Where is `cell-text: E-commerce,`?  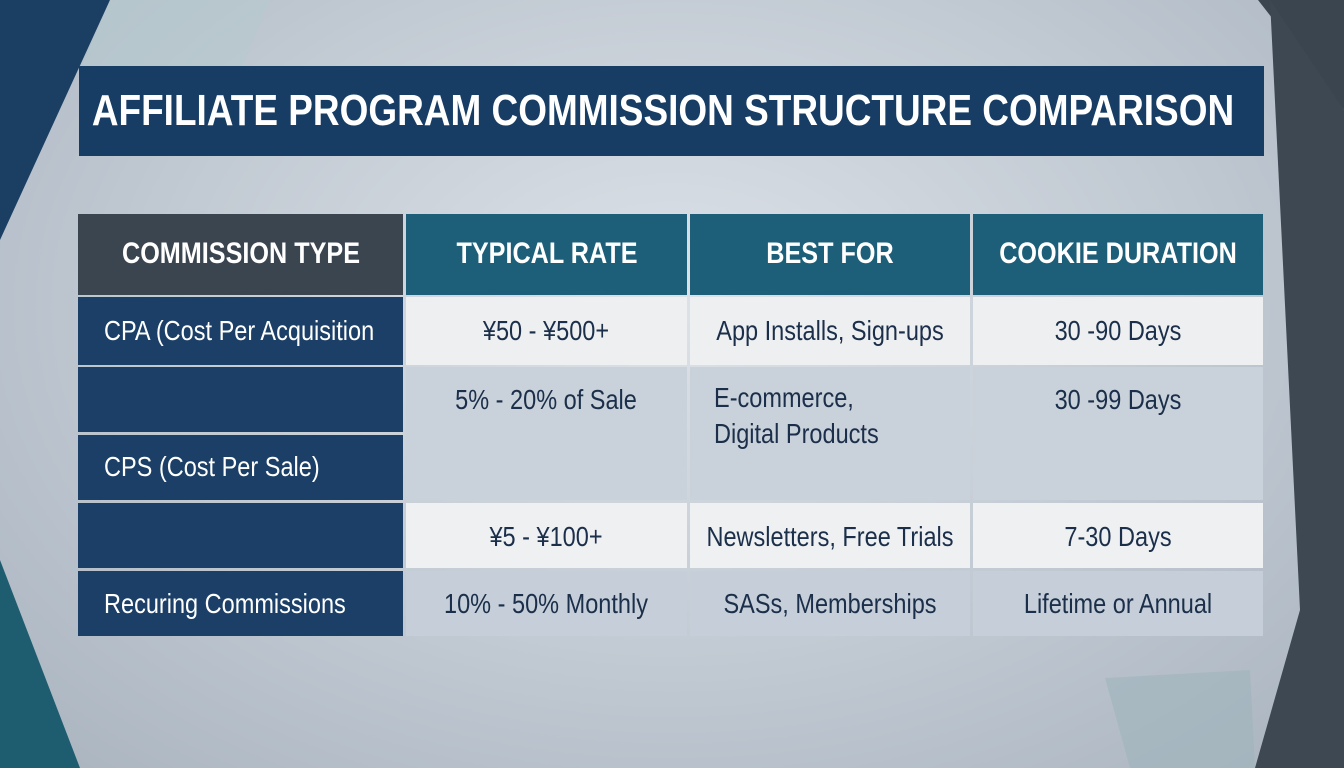 cell-text: E-commerce, is located at coordinates (797, 398).